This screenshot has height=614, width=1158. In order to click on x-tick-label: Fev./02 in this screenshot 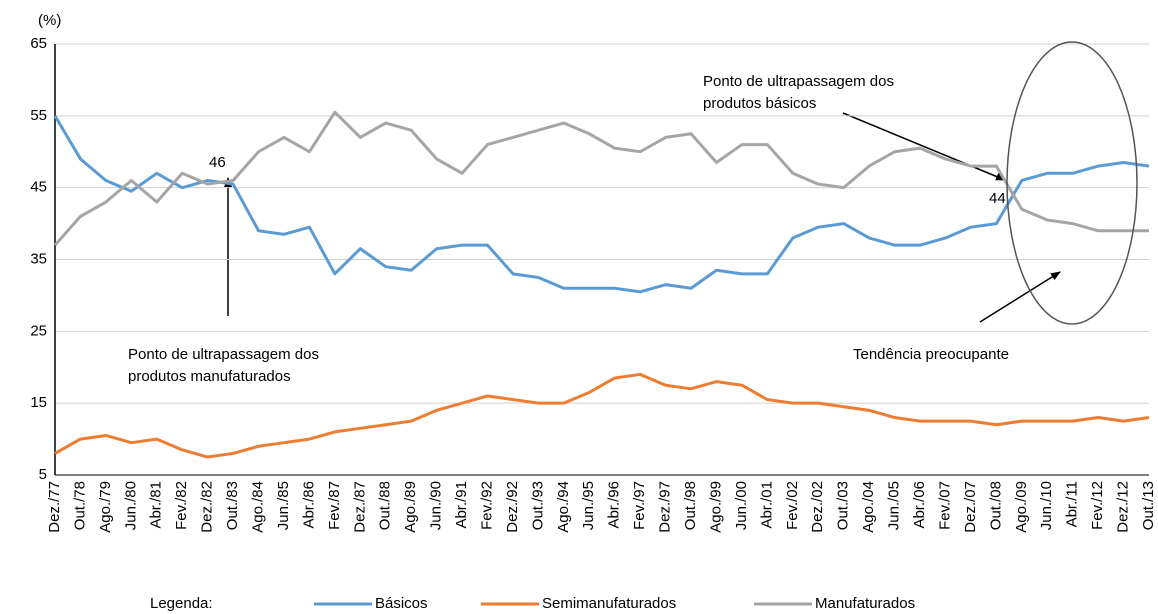, I will do `click(792, 505)`.